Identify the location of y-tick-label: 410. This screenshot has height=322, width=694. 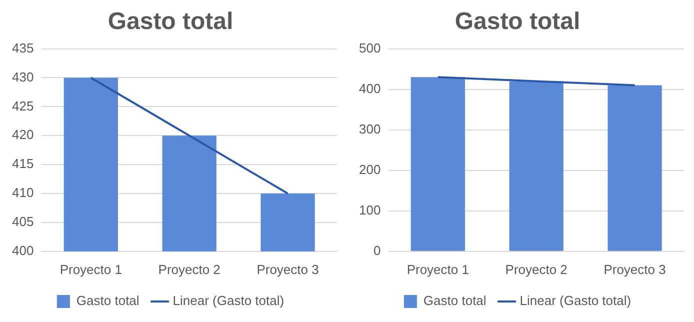
(23, 192).